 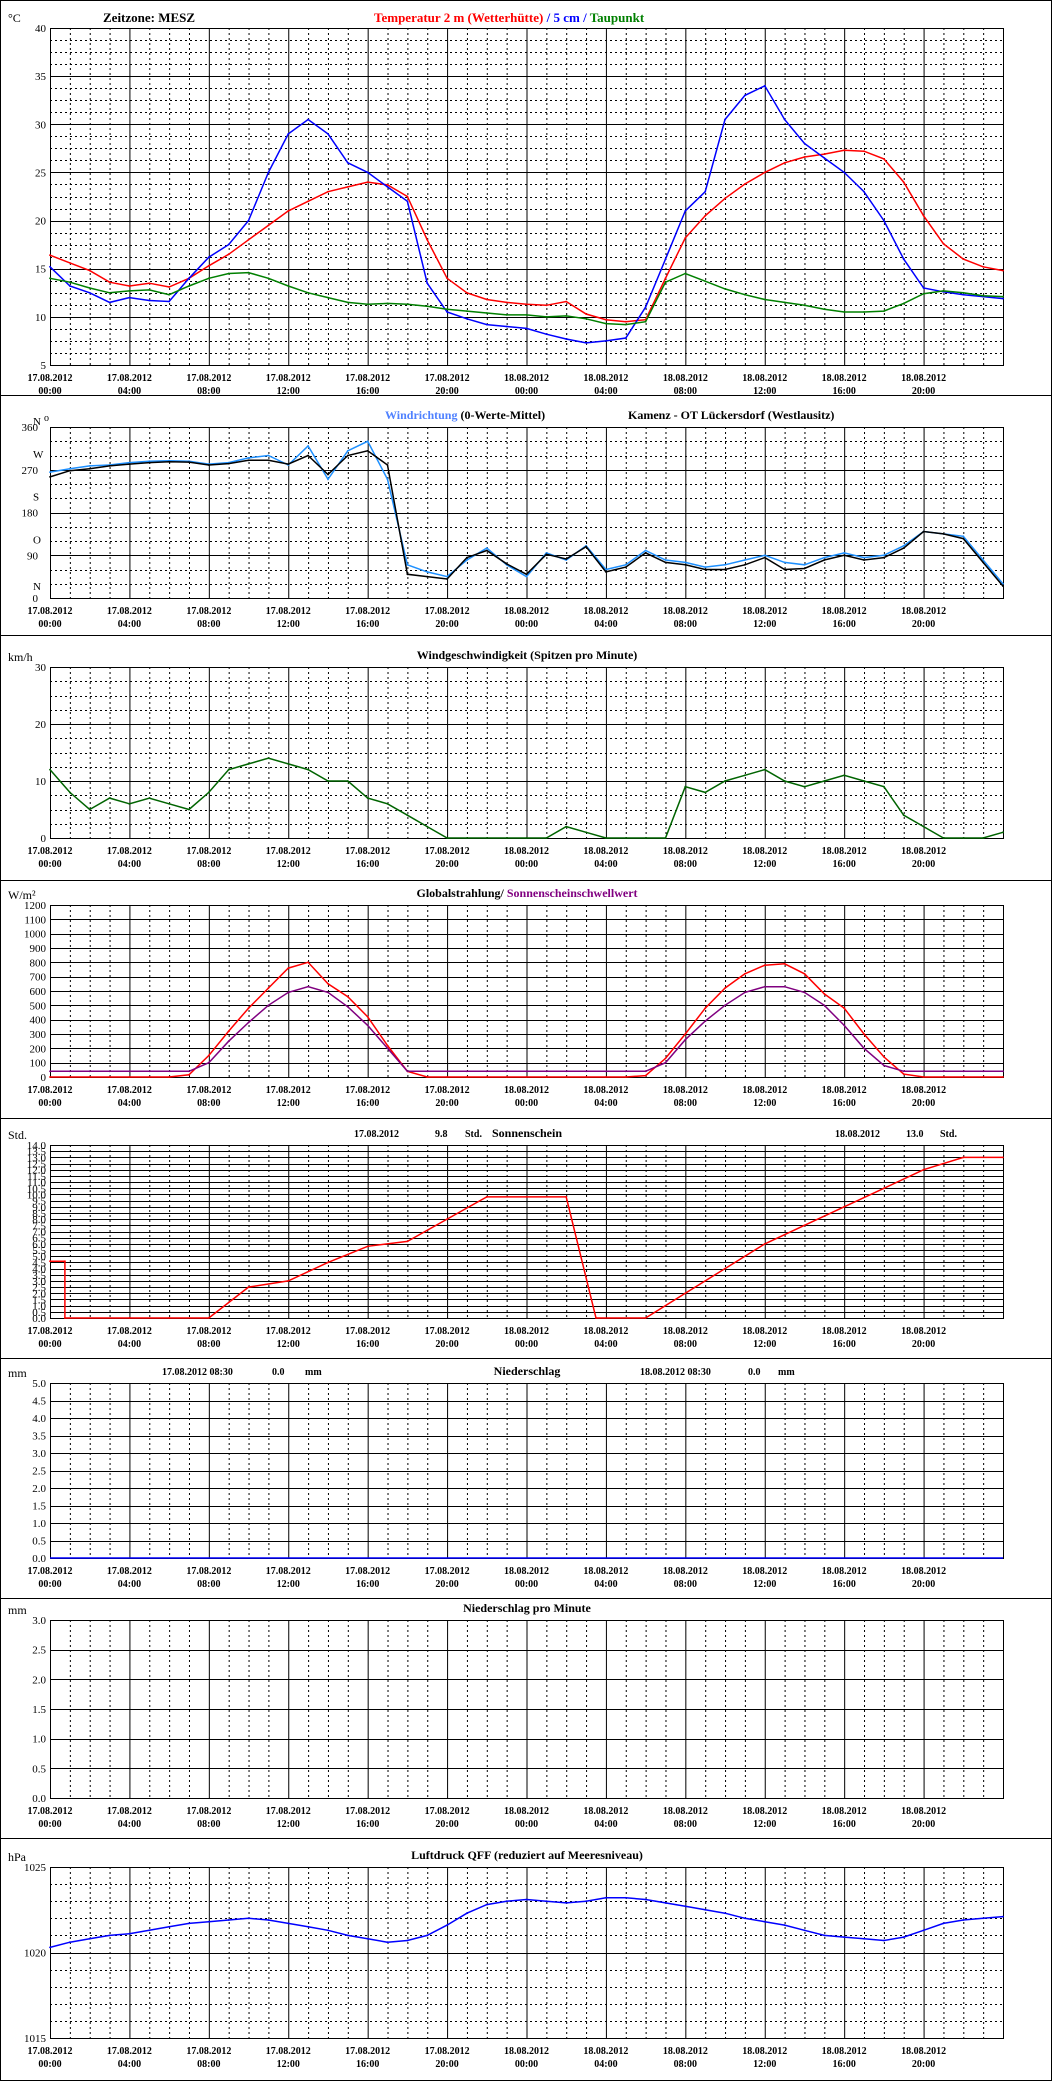 I want to click on y-tick-label: 0.0, so click(x=39, y=1559).